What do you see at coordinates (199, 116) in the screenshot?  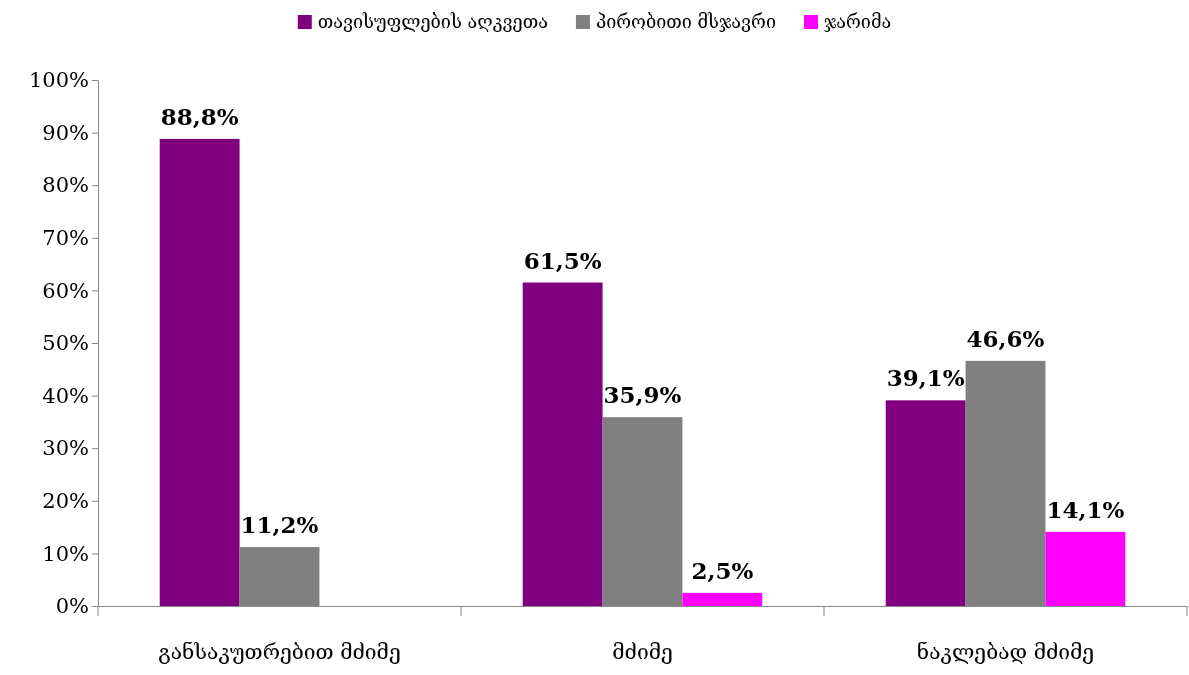 I see `data-label: 88,8%` at bounding box center [199, 116].